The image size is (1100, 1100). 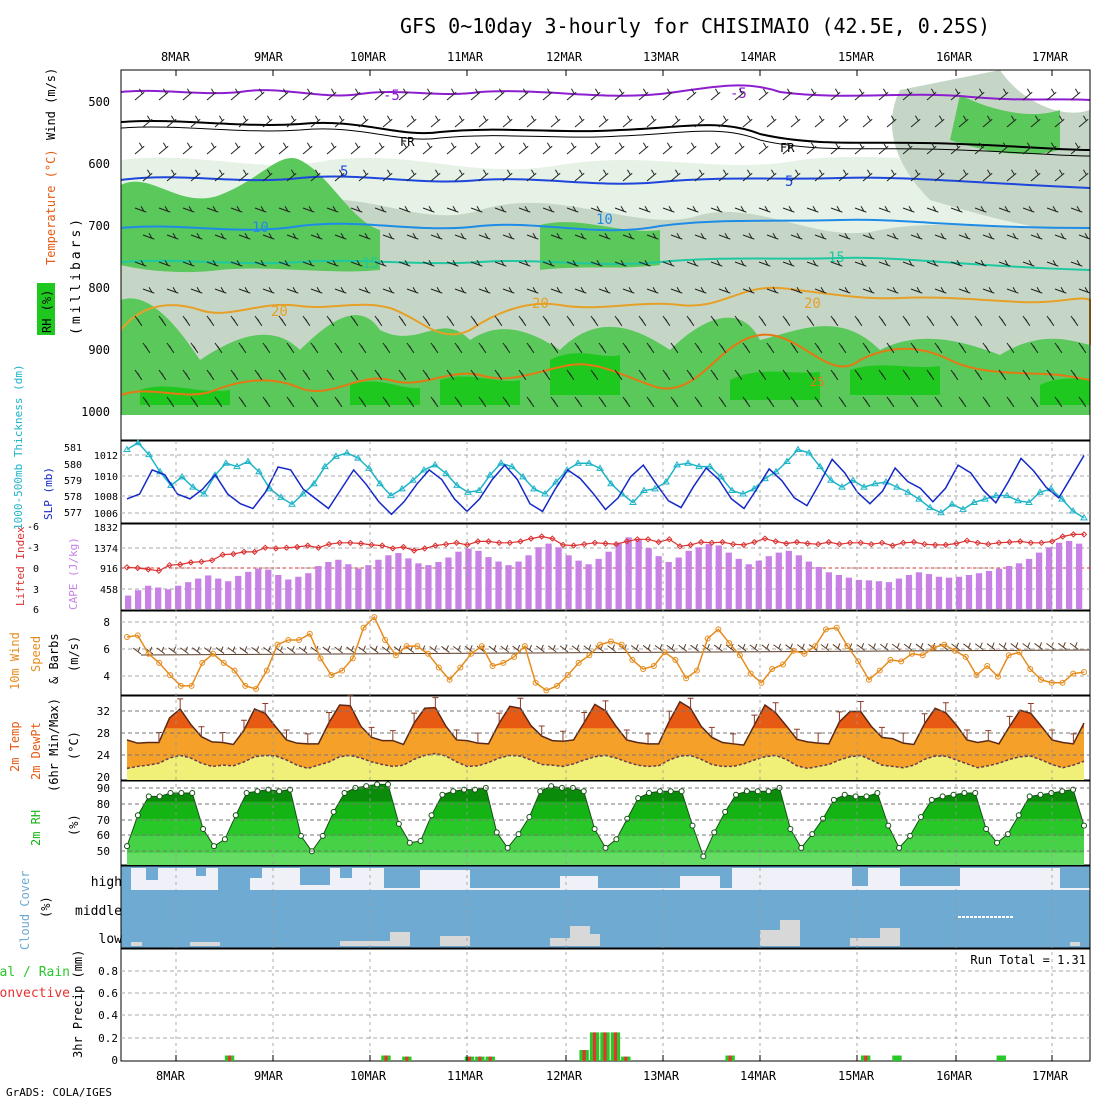 I want to click on ylabel-cloud-cover: Cloud Cover, so click(x=25, y=910).